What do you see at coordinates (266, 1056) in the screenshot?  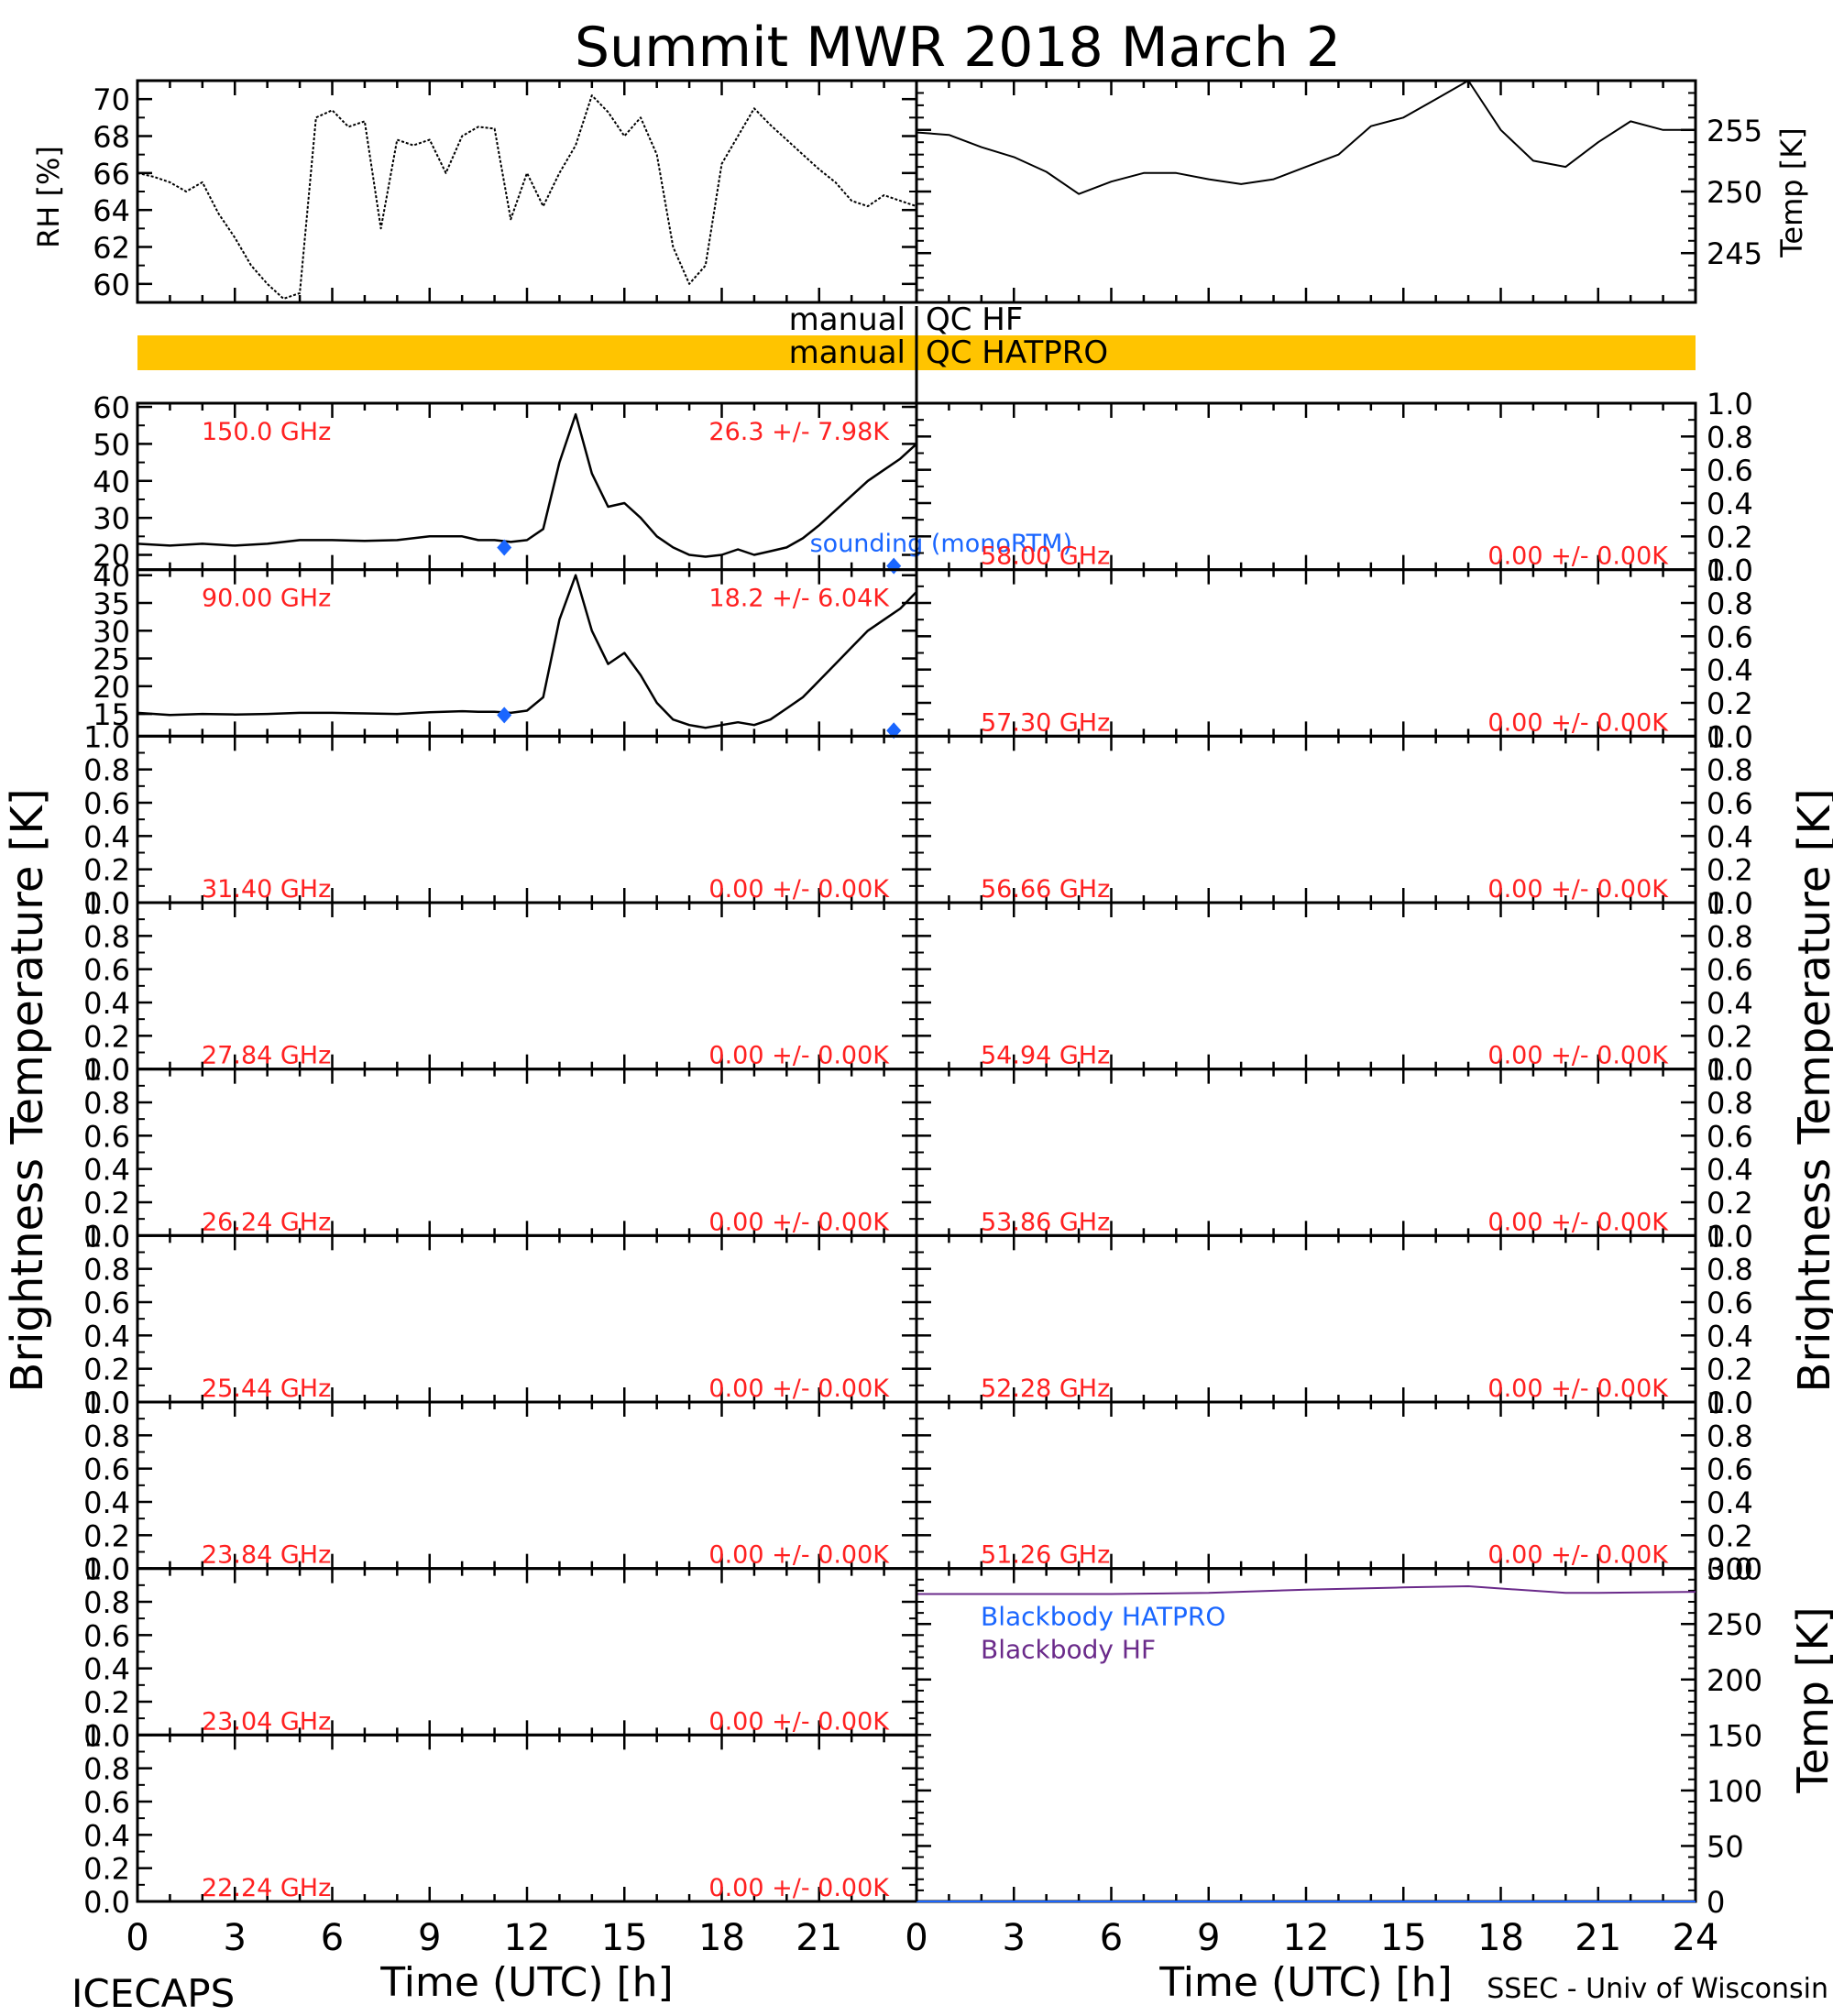 I see `tb-left-3-frequency-label: 27.84 GHz` at bounding box center [266, 1056].